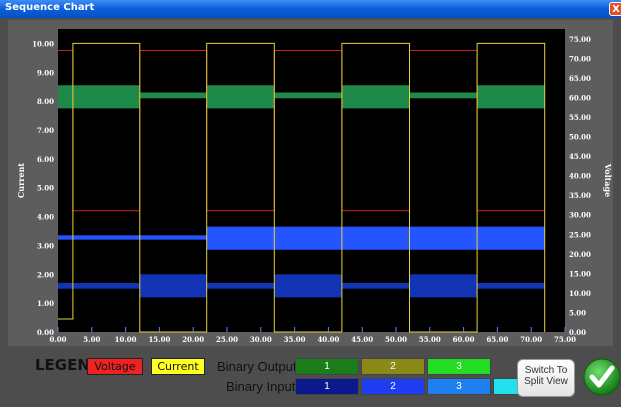  I want to click on x-tick-label: 30.00, so click(261, 339).